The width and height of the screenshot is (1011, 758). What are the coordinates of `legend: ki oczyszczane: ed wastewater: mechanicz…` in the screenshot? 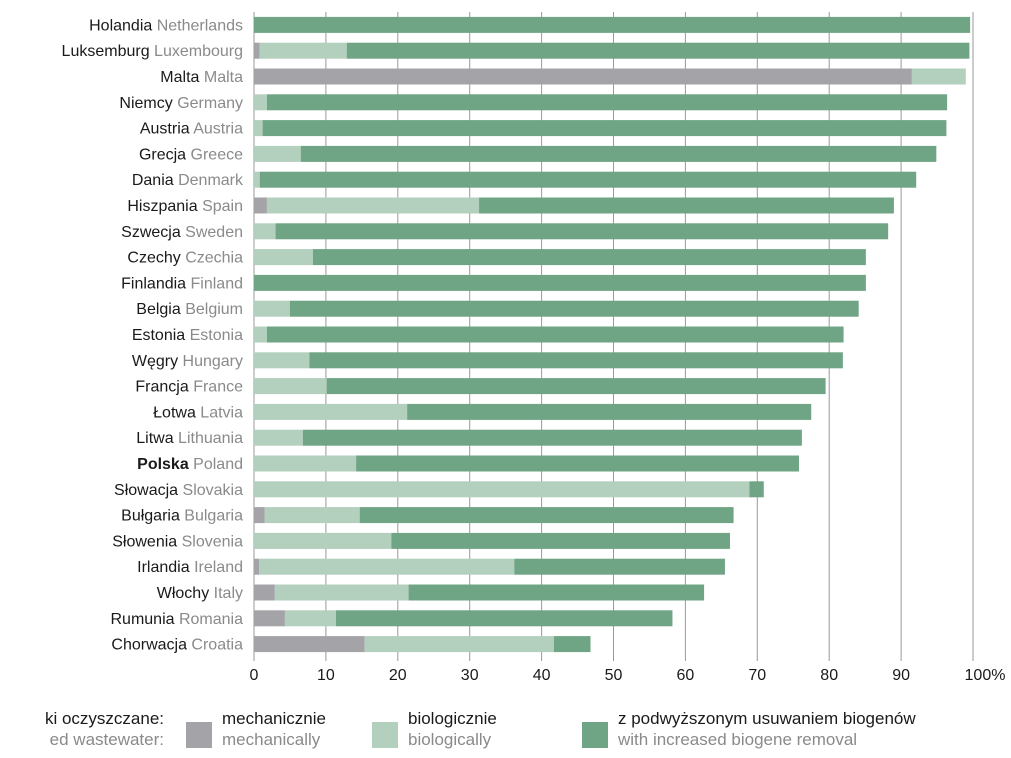 It's located at (480, 729).